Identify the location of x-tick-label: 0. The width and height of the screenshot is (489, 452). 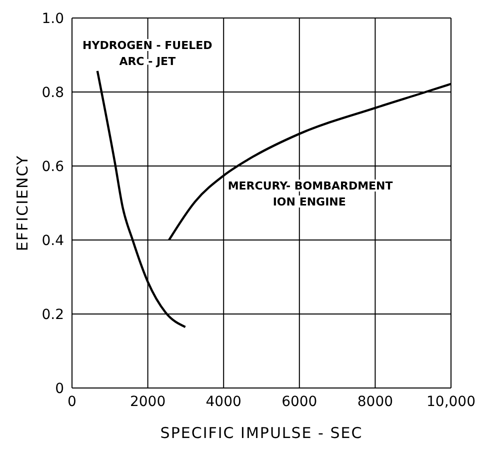
(72, 402).